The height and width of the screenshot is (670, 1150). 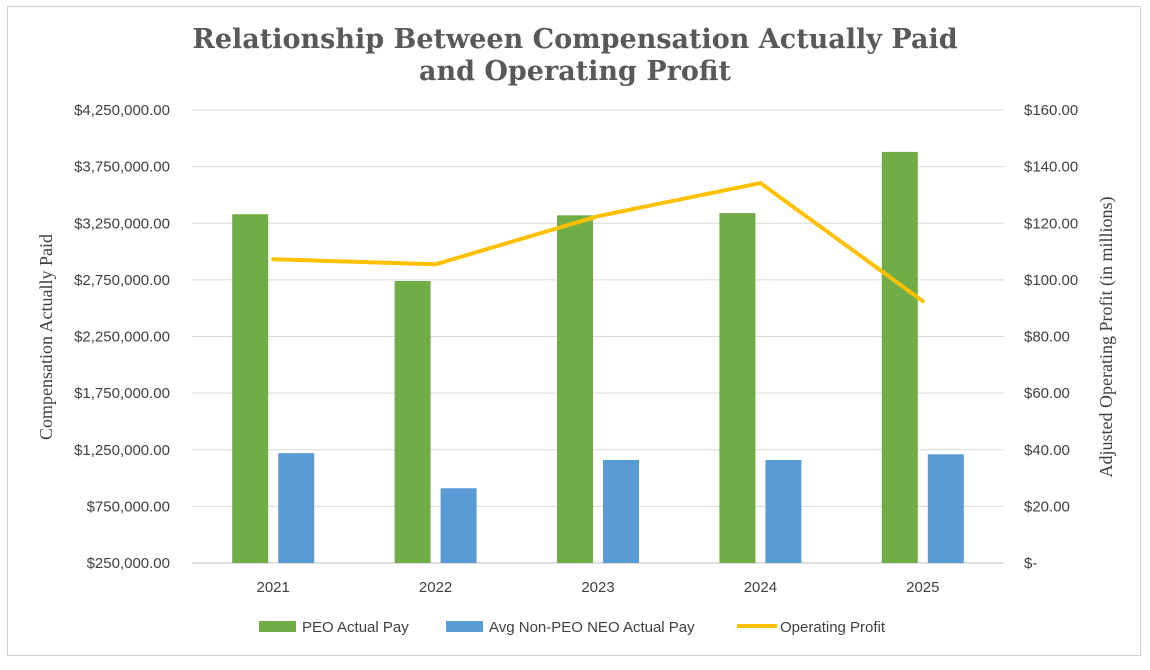 What do you see at coordinates (1051, 223) in the screenshot?
I see `y2-tick-label: $120.00` at bounding box center [1051, 223].